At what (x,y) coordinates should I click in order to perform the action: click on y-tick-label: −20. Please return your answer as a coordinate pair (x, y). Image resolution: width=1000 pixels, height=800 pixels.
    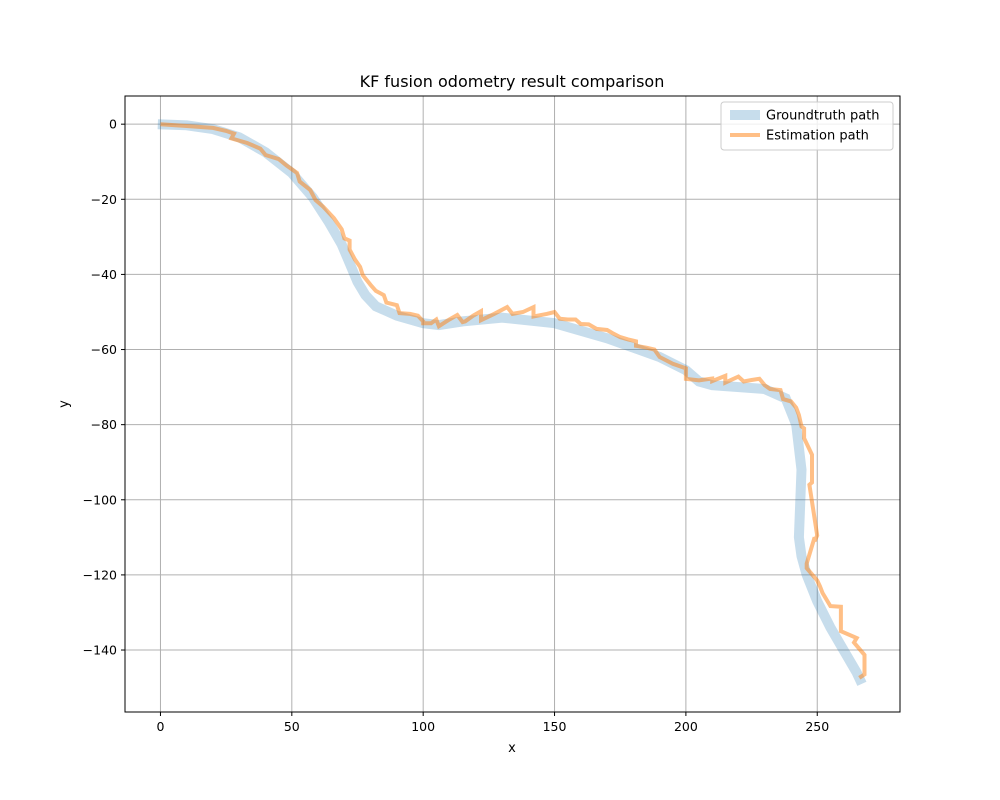
    Looking at the image, I should click on (104, 199).